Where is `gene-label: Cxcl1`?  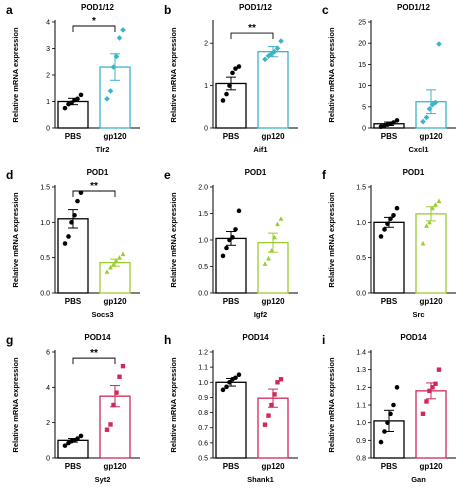 gene-label: Cxcl1 is located at coordinates (418, 149).